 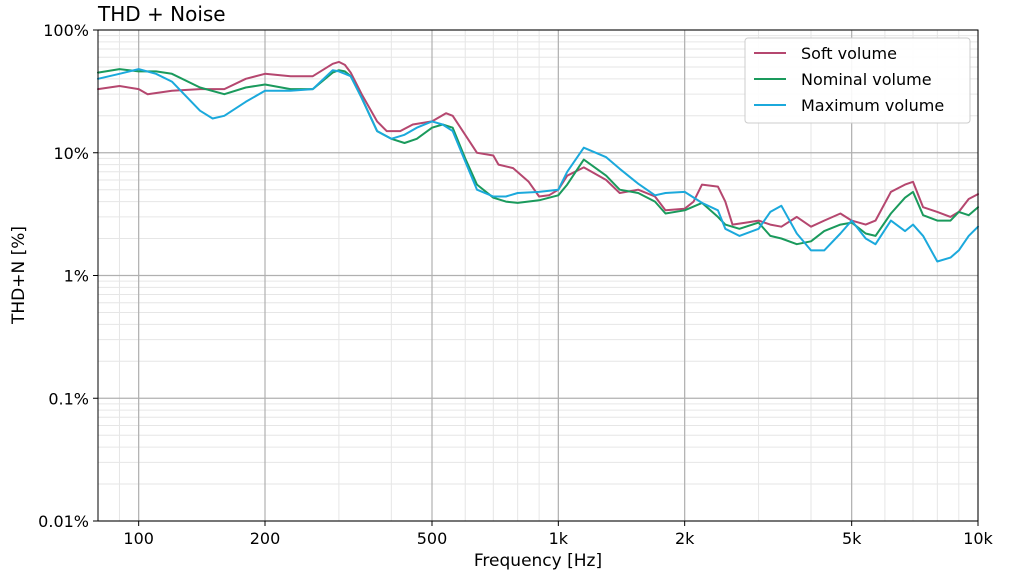 What do you see at coordinates (559, 538) in the screenshot?
I see `x-tick-label: 1k` at bounding box center [559, 538].